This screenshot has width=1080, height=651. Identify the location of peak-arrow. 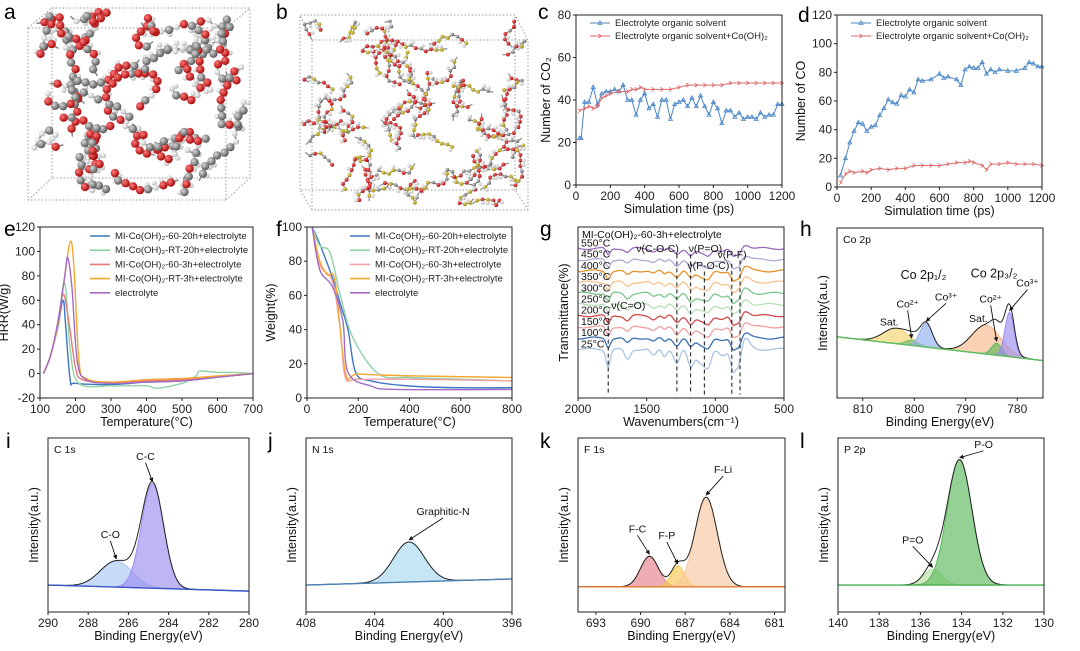
(714, 485).